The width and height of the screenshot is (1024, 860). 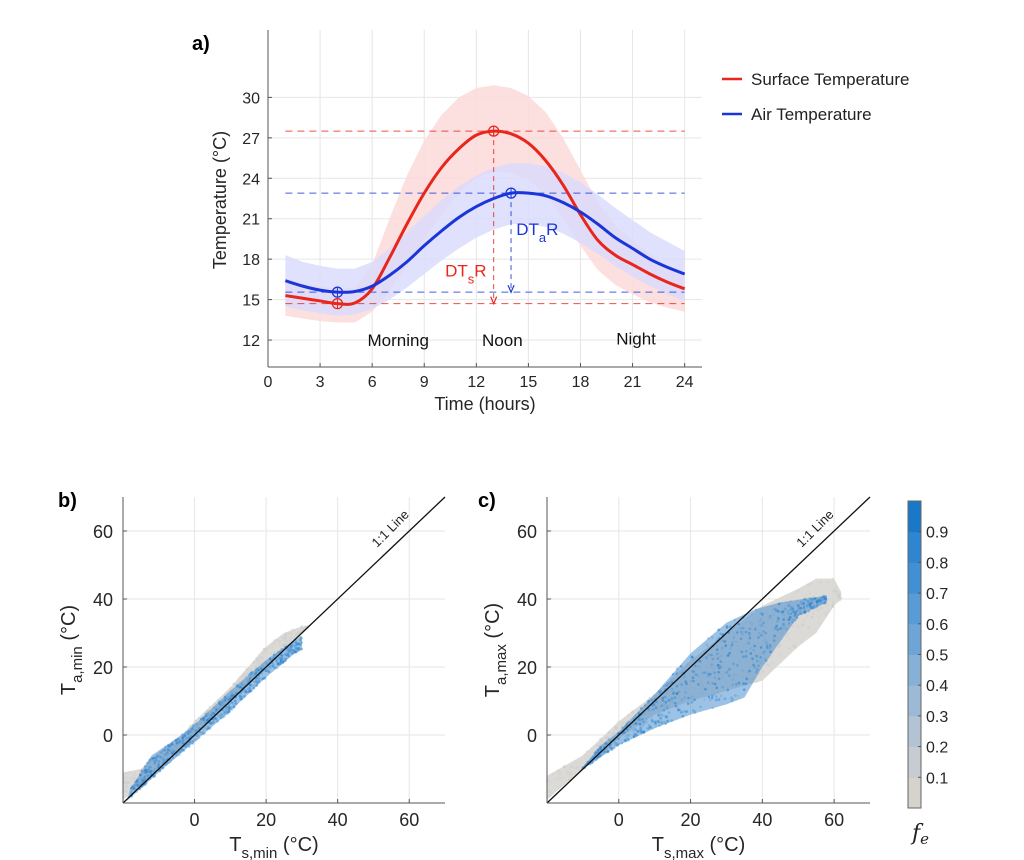 I want to click on panel-b-axes, so click(x=283, y=650).